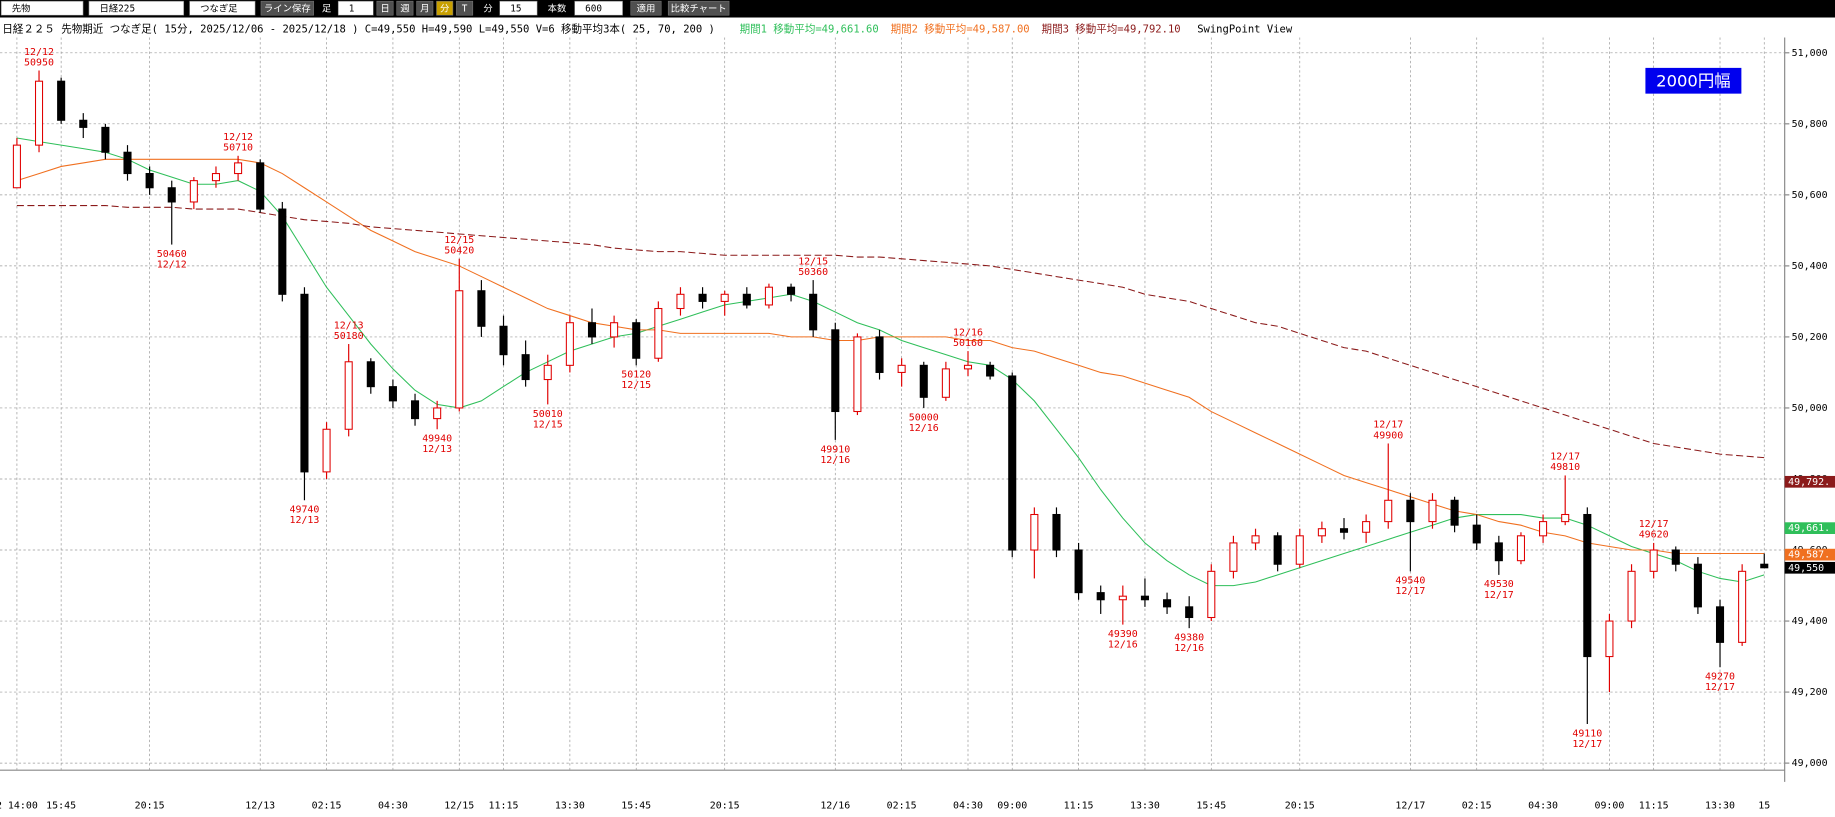 The height and width of the screenshot is (817, 1835). Describe the element at coordinates (1123, 645) in the screenshot. I see `swing-date: 12/16` at that location.